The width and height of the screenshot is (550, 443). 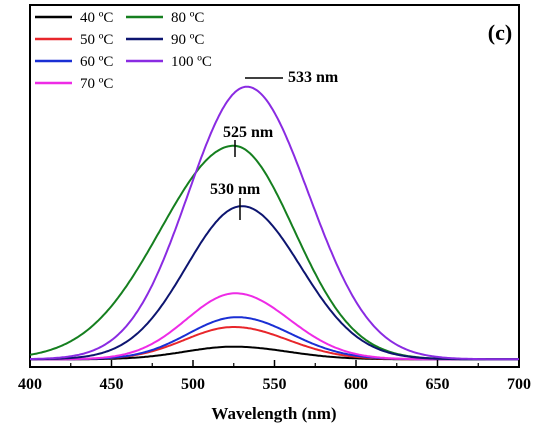 I want to click on x-axis-ticks: 400 450 500 550 600 650 700, so click(x=274, y=376).